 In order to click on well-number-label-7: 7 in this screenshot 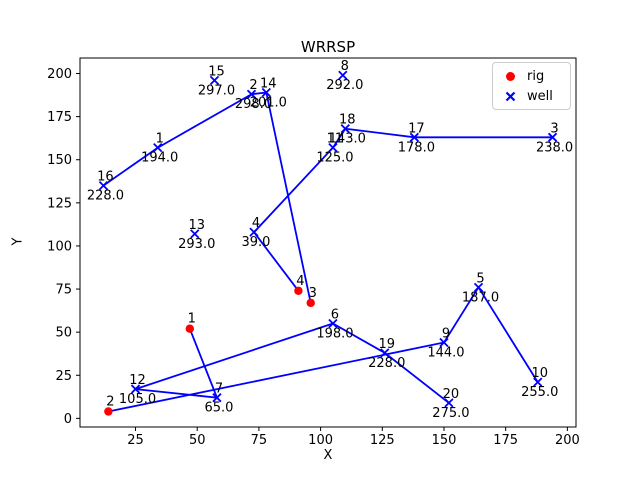, I will do `click(219, 389)`.